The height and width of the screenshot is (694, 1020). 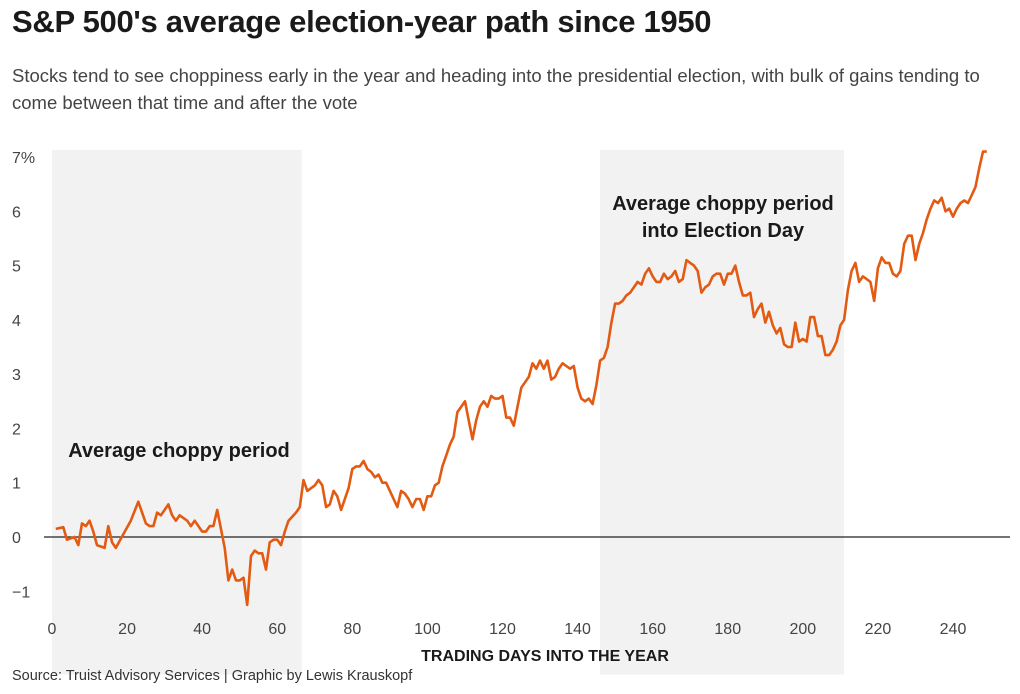 I want to click on y-tick-label: 2, so click(x=16, y=429).